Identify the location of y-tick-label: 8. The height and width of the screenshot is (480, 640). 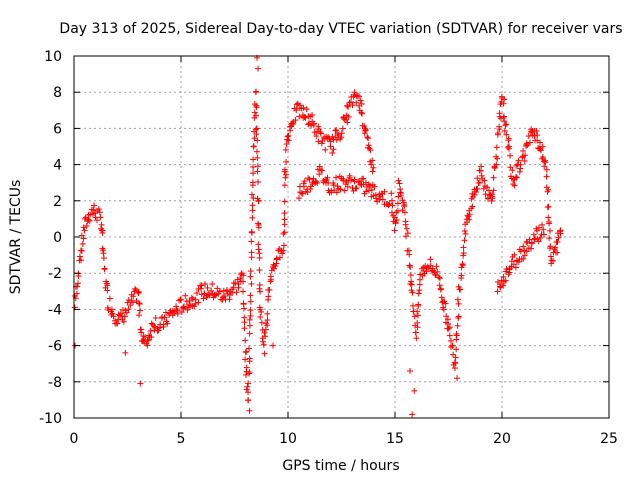
(57, 93).